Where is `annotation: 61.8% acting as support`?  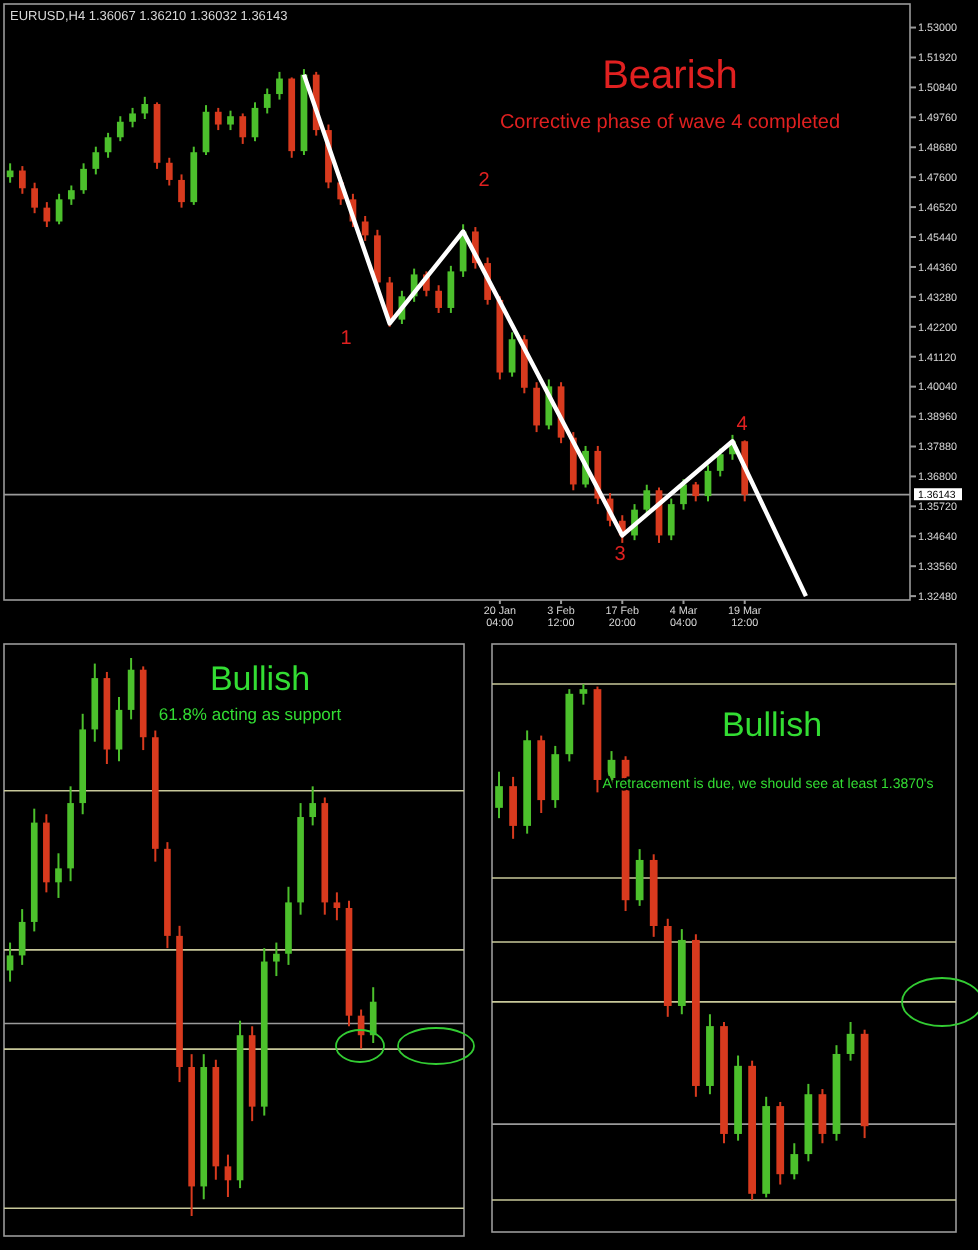
annotation: 61.8% acting as support is located at coordinates (250, 714).